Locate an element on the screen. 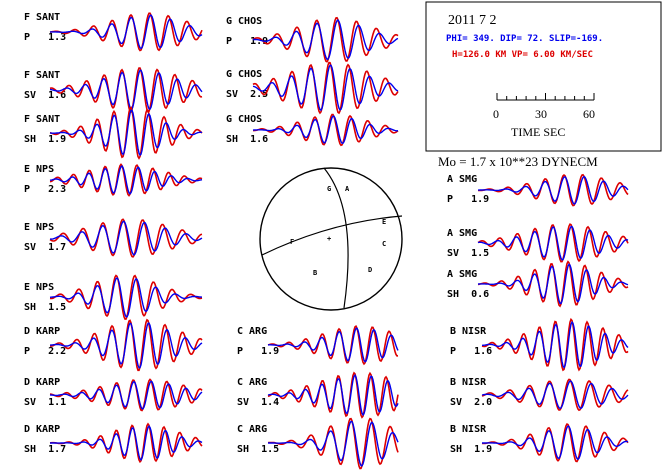 The width and height of the screenshot is (663, 474). trace-panel: G CHOS SH 1.6 is located at coordinates (312, 130).